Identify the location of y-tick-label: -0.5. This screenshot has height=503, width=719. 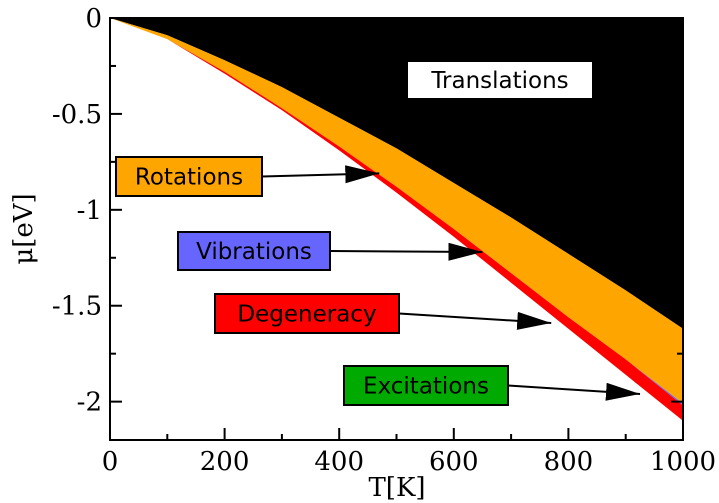
(77, 115).